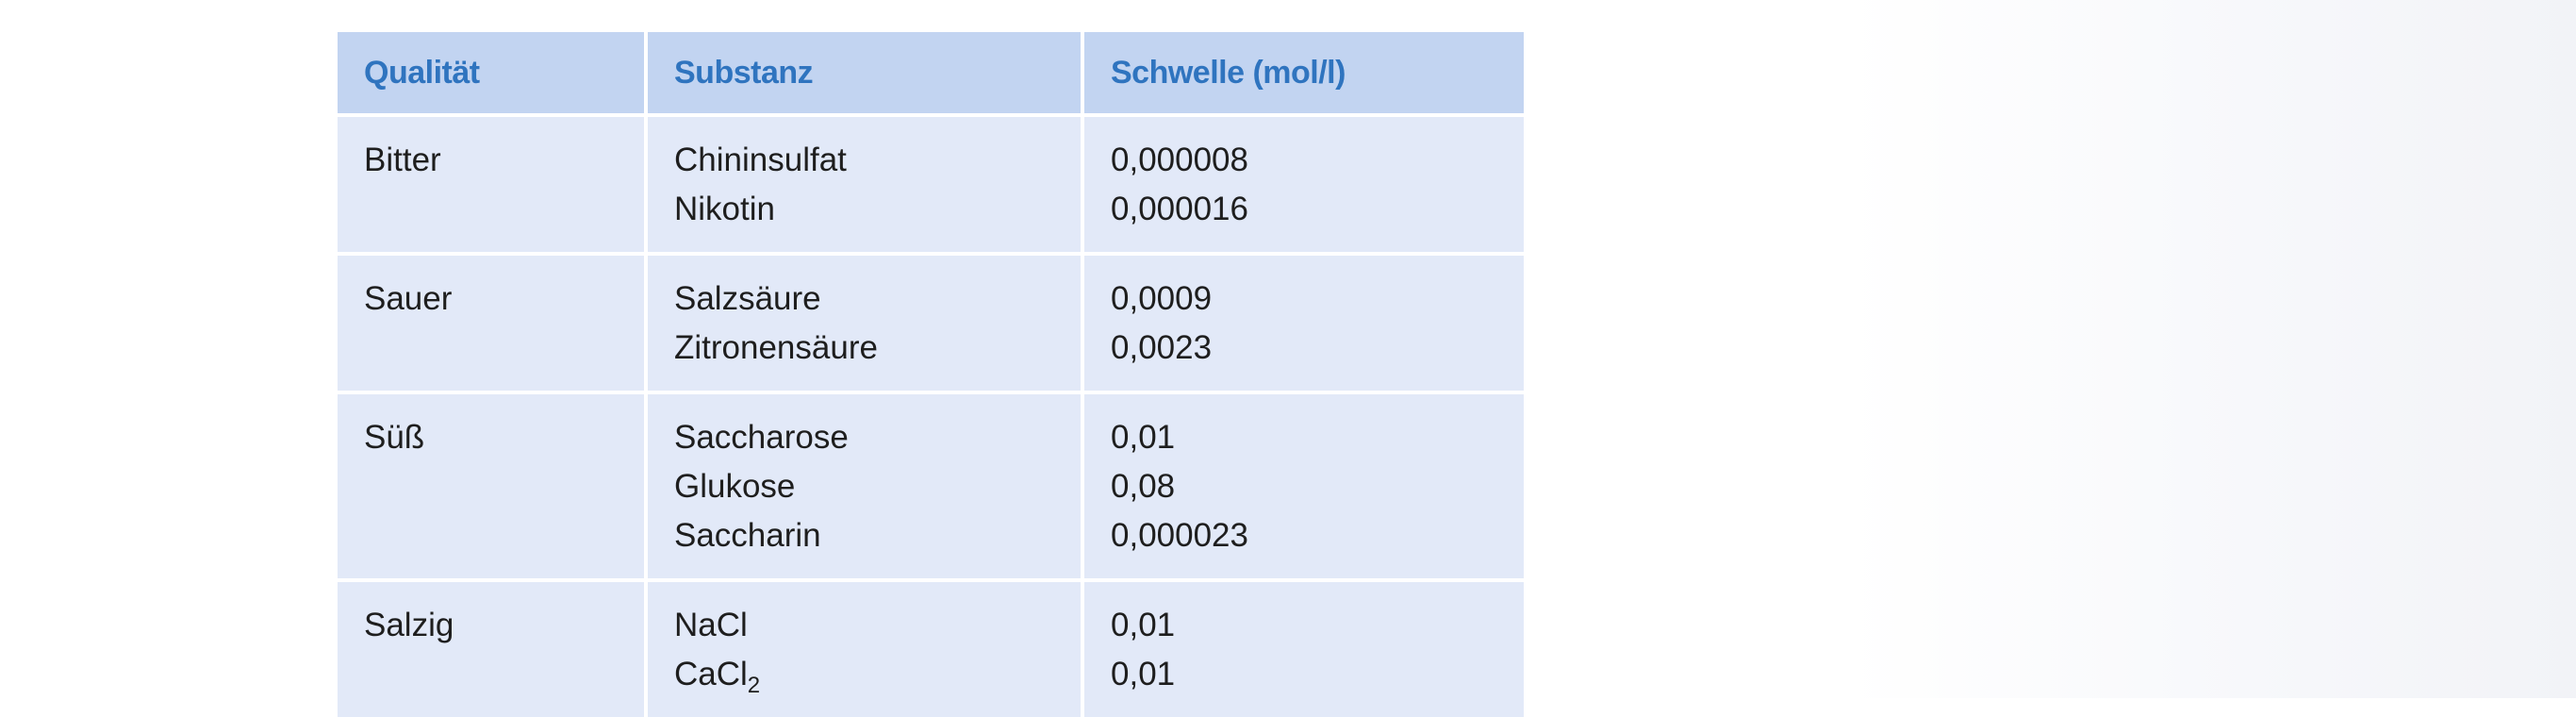  I want to click on substance-text: CaCl, so click(711, 674).